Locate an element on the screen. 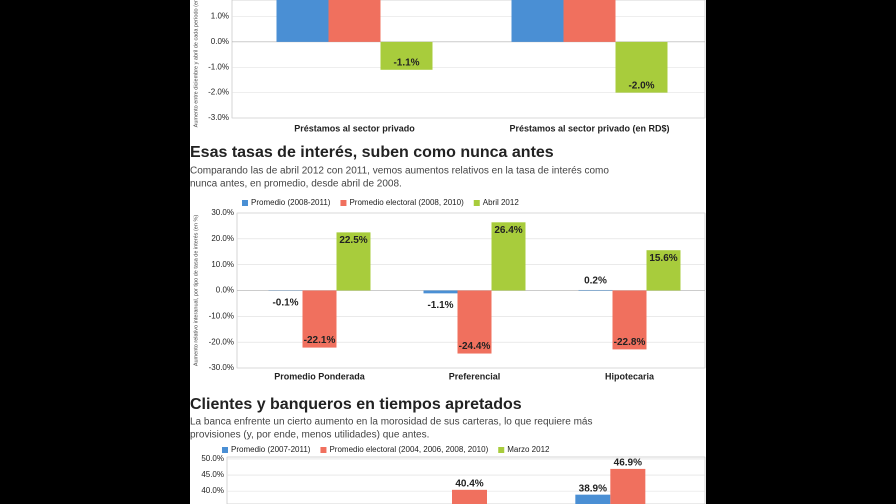 This screenshot has width=896, height=504. legend-label: Promedio (2008-2011) is located at coordinates (291, 202).